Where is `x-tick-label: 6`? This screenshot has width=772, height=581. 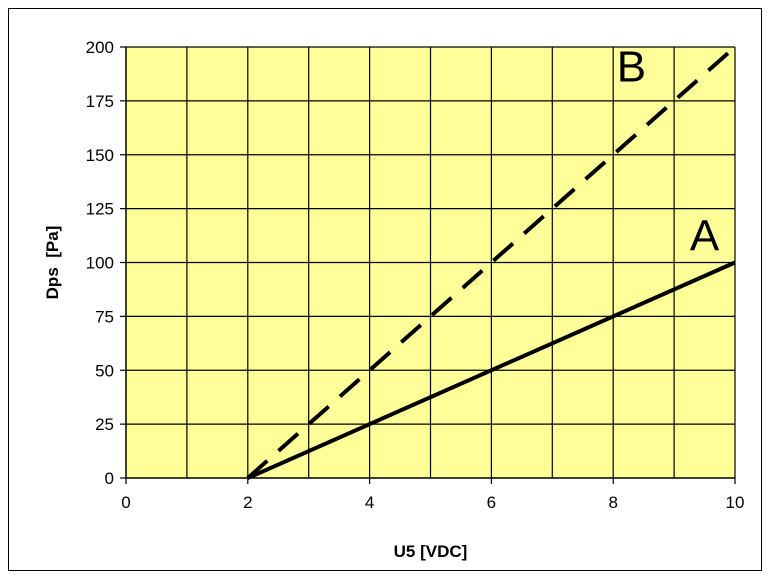
x-tick-label: 6 is located at coordinates (491, 502).